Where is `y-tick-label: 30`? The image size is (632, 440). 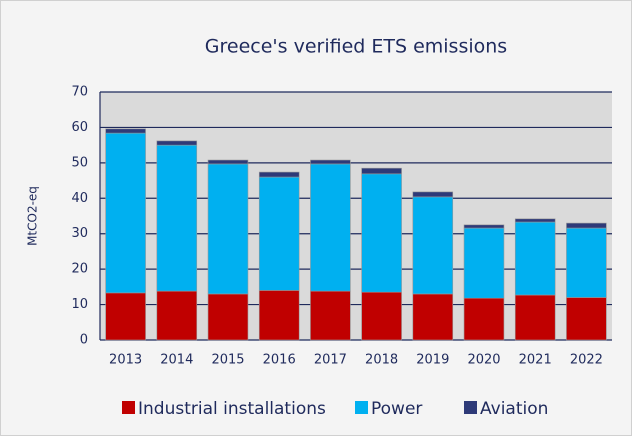
y-tick-label: 30 is located at coordinates (79, 233).